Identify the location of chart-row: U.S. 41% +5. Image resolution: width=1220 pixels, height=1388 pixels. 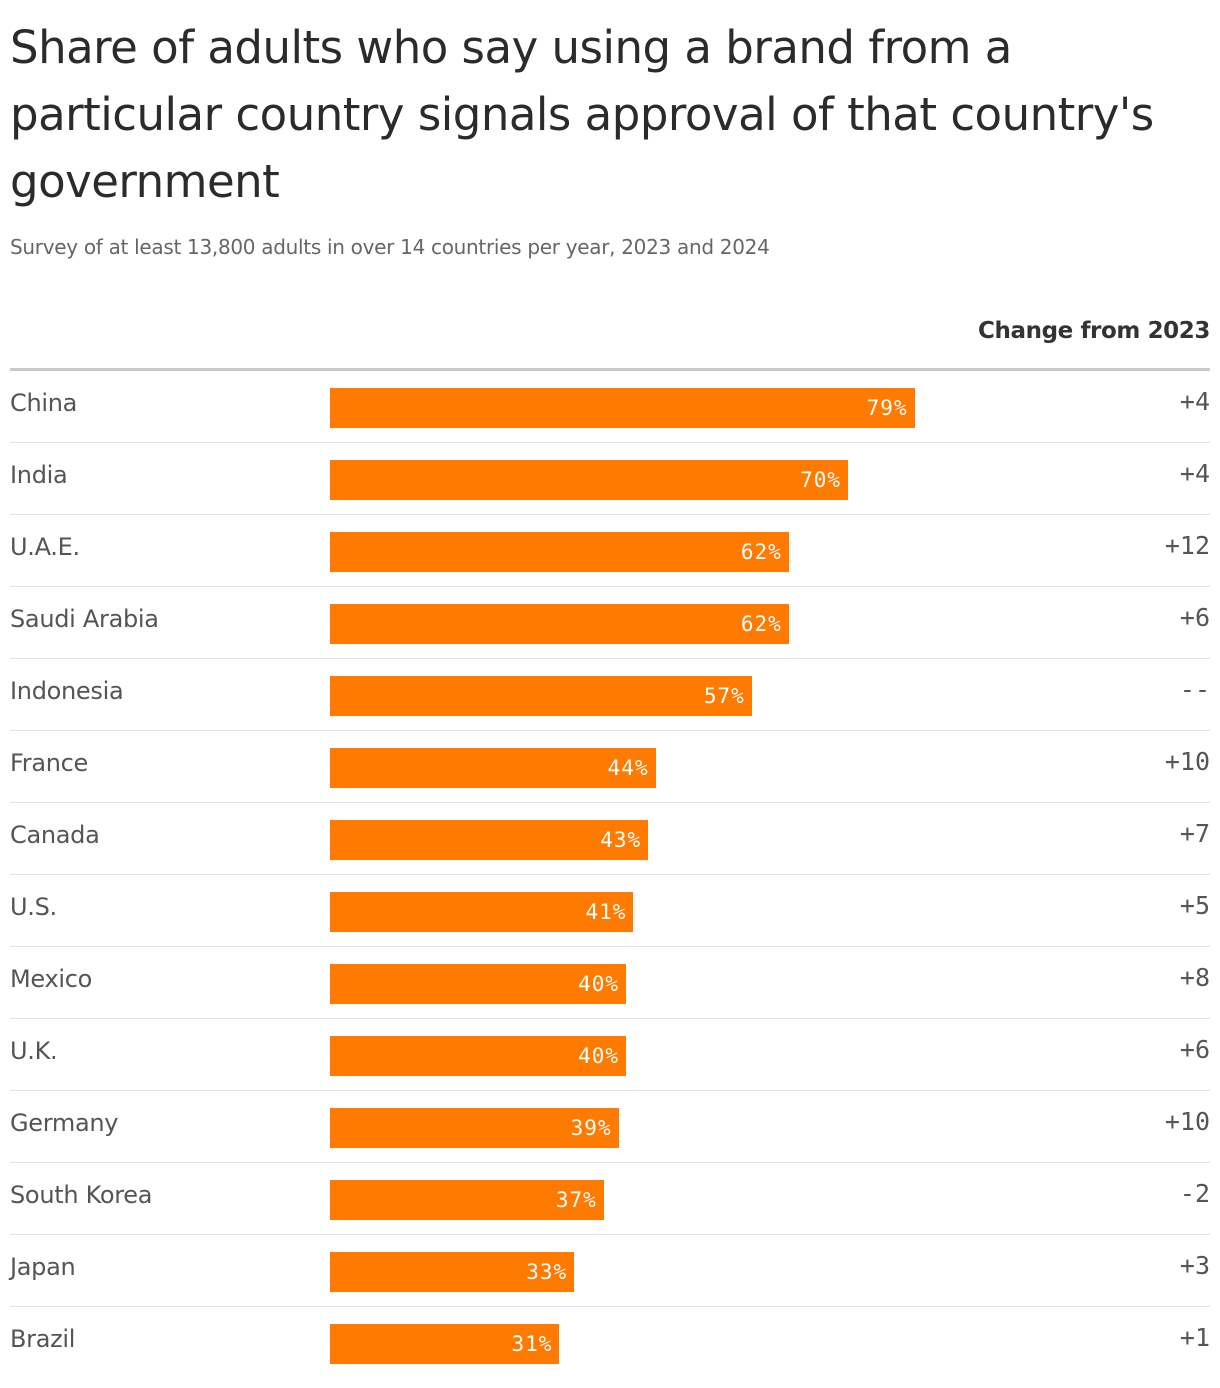
(610, 911).